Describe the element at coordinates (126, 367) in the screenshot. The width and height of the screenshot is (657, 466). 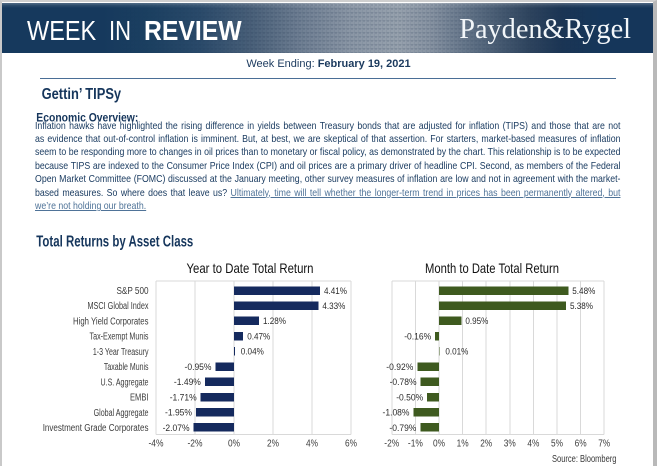
I see `svg-text: Taxable Munis` at that location.